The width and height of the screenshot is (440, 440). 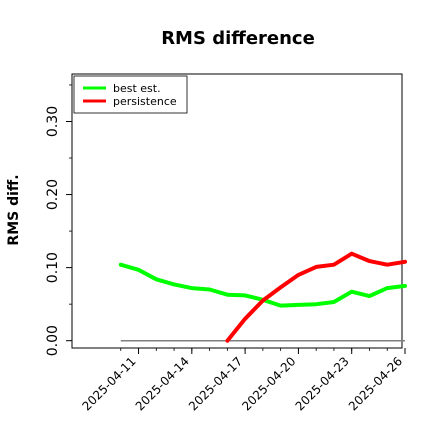 What do you see at coordinates (375, 383) in the screenshot?
I see `x-tick-label: 2025-04-26` at bounding box center [375, 383].